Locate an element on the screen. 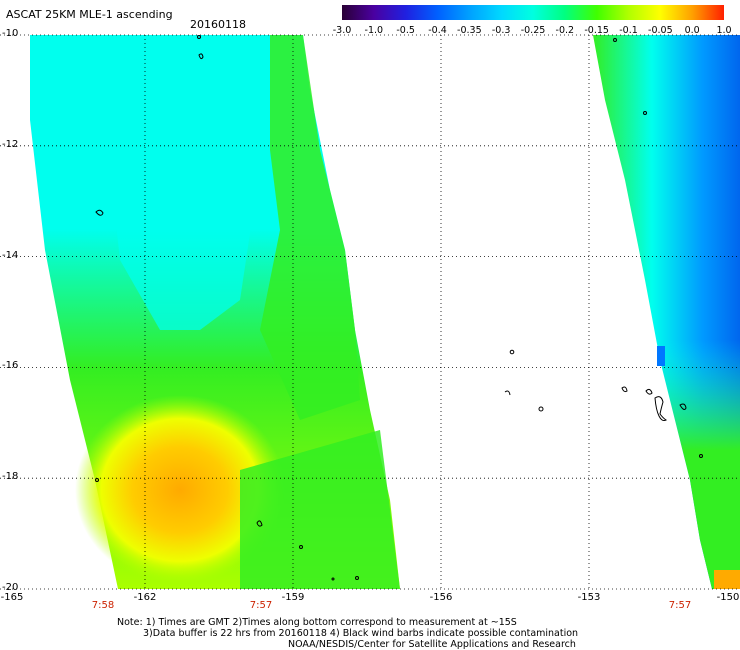 This screenshot has width=740, height=650. right-swath-orange-corner is located at coordinates (727, 579).